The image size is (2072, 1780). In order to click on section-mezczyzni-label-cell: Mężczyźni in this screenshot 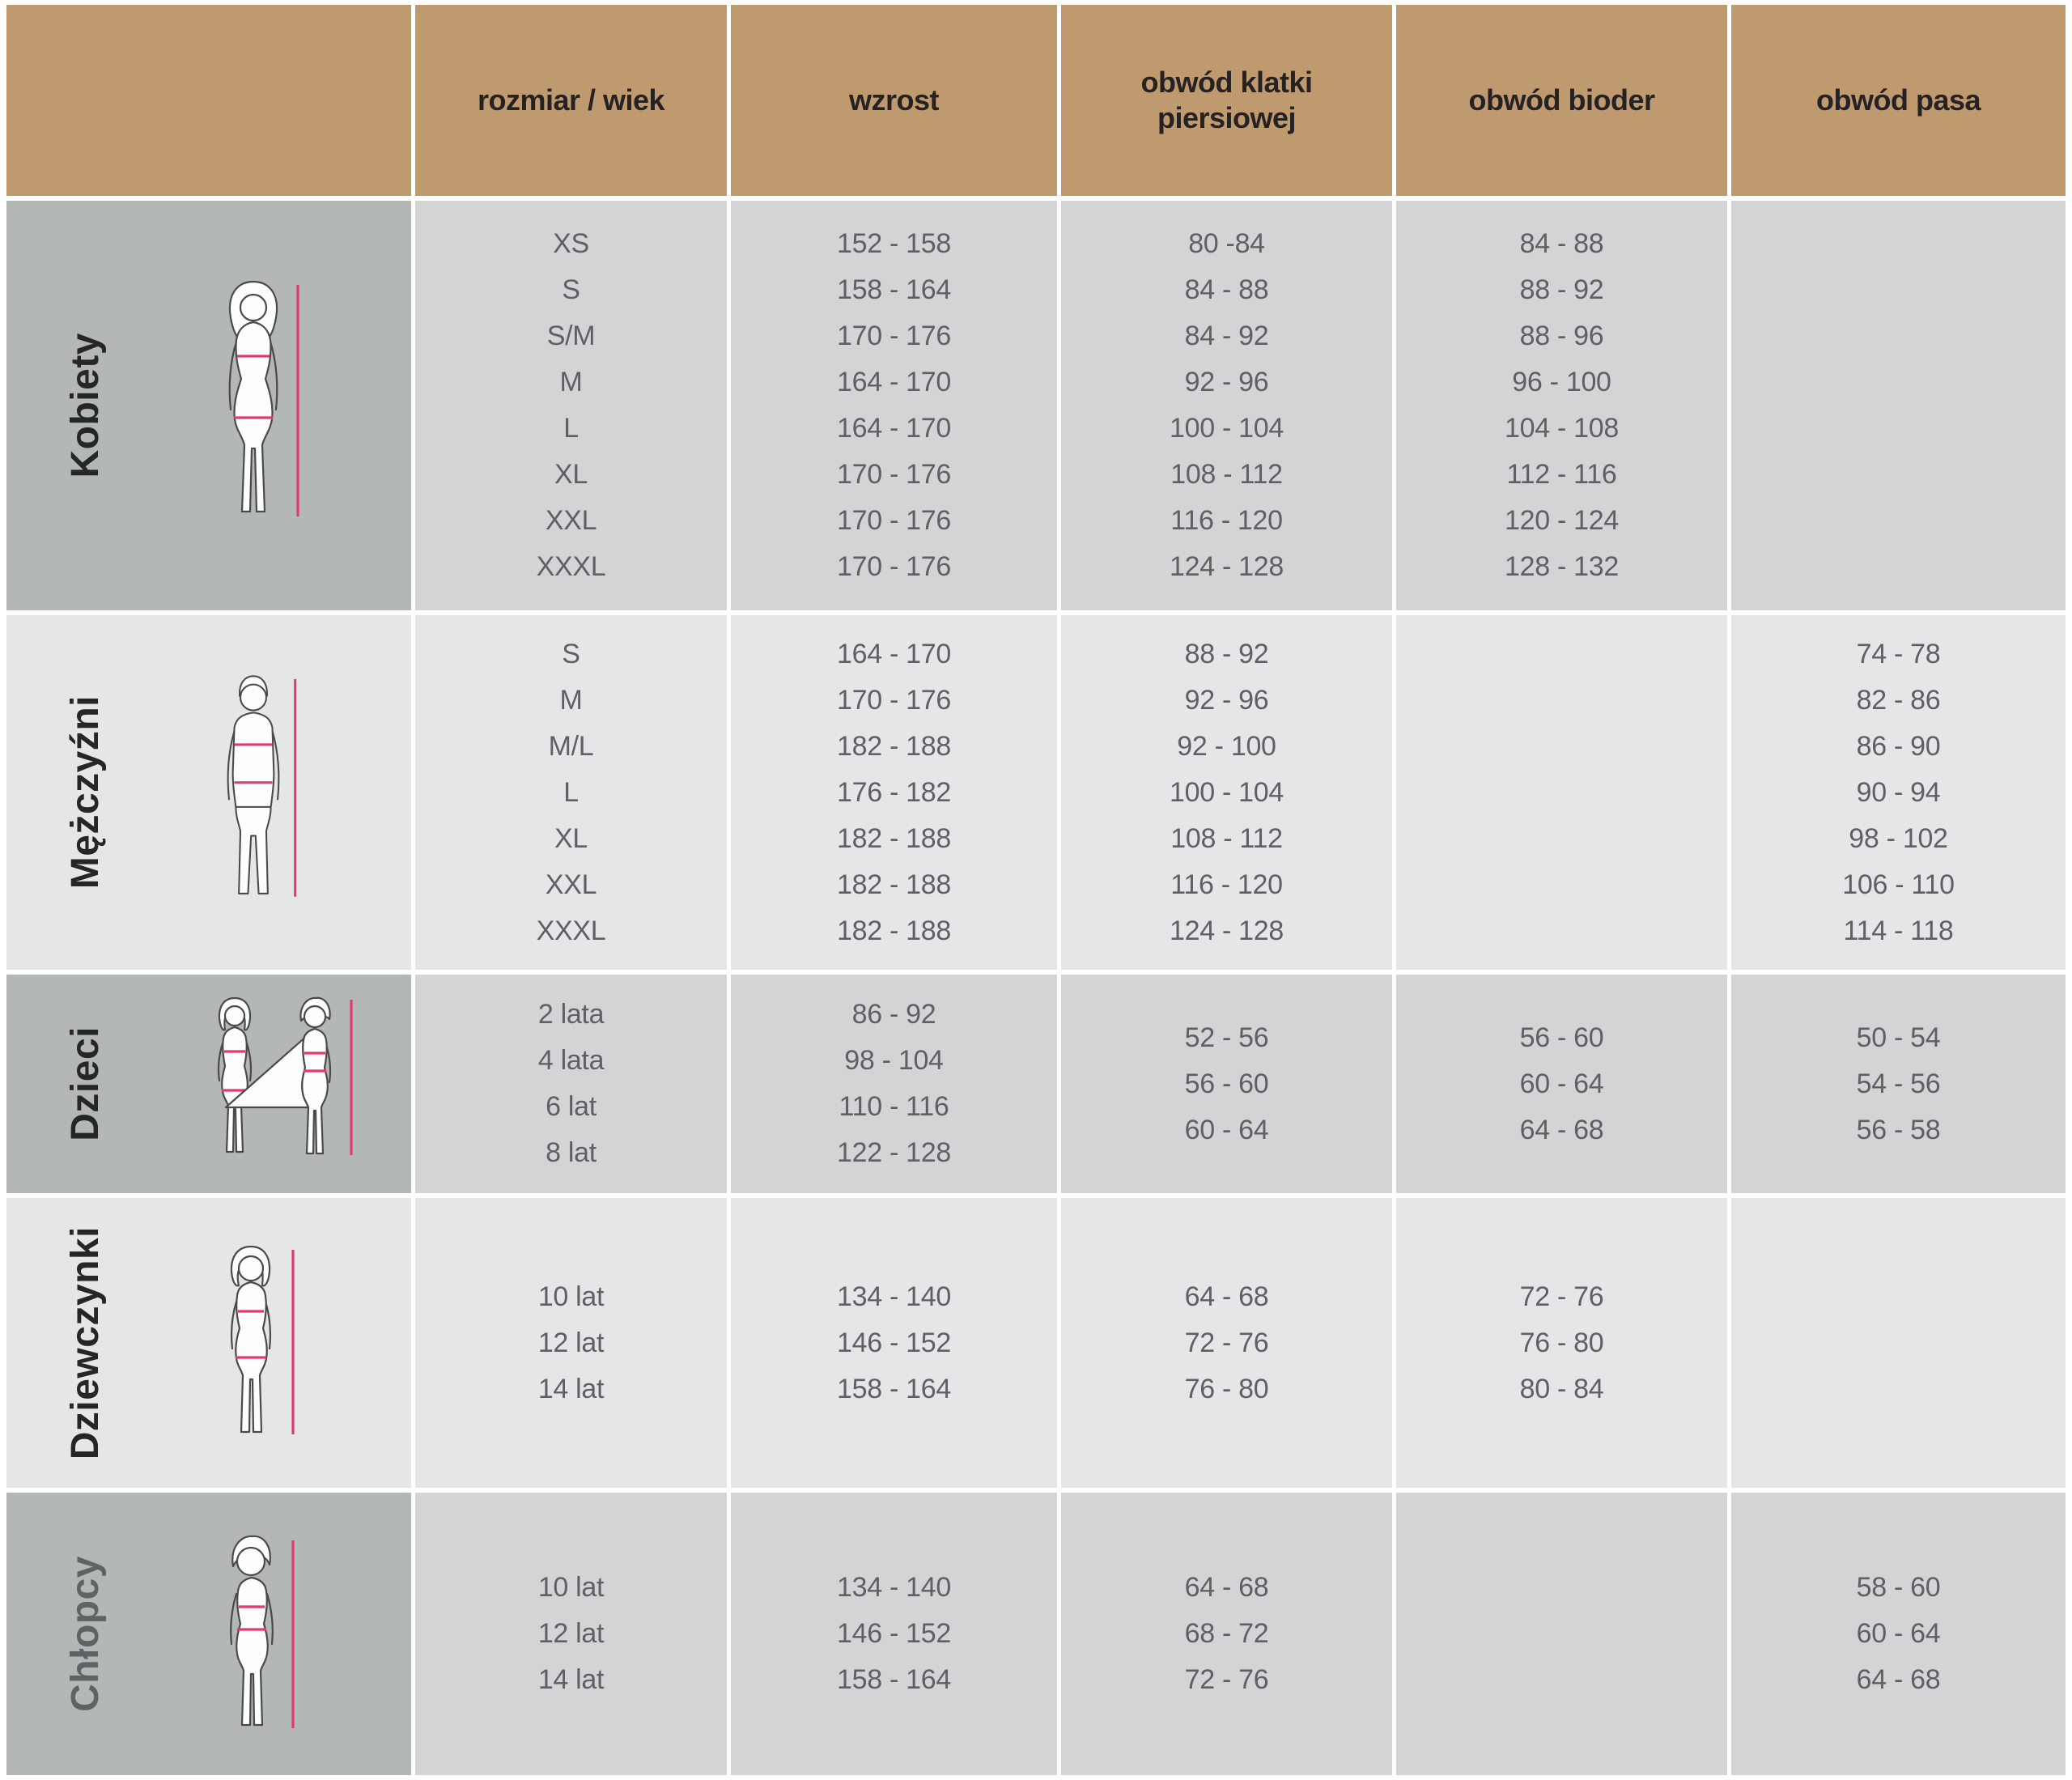, I will do `click(208, 792)`.